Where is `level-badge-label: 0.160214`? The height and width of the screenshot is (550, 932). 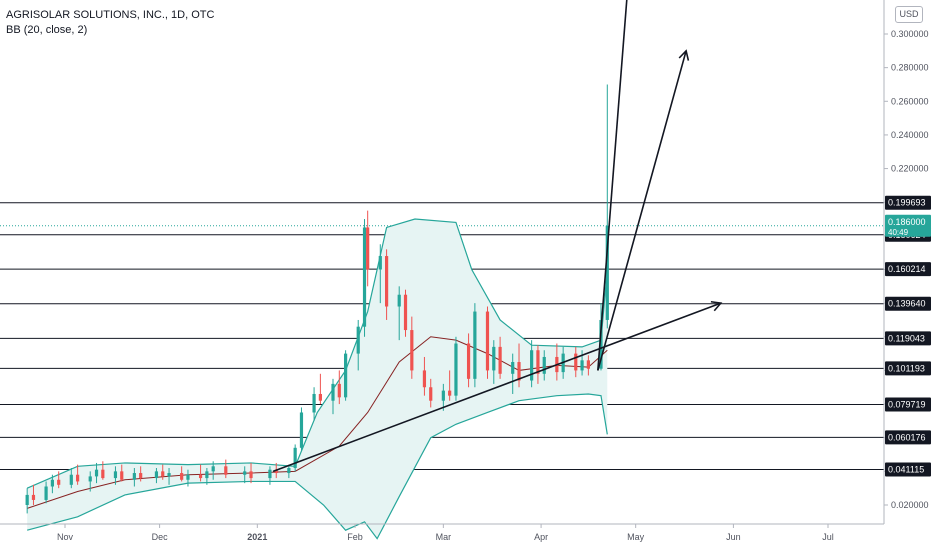 level-badge-label: 0.160214 is located at coordinates (907, 269).